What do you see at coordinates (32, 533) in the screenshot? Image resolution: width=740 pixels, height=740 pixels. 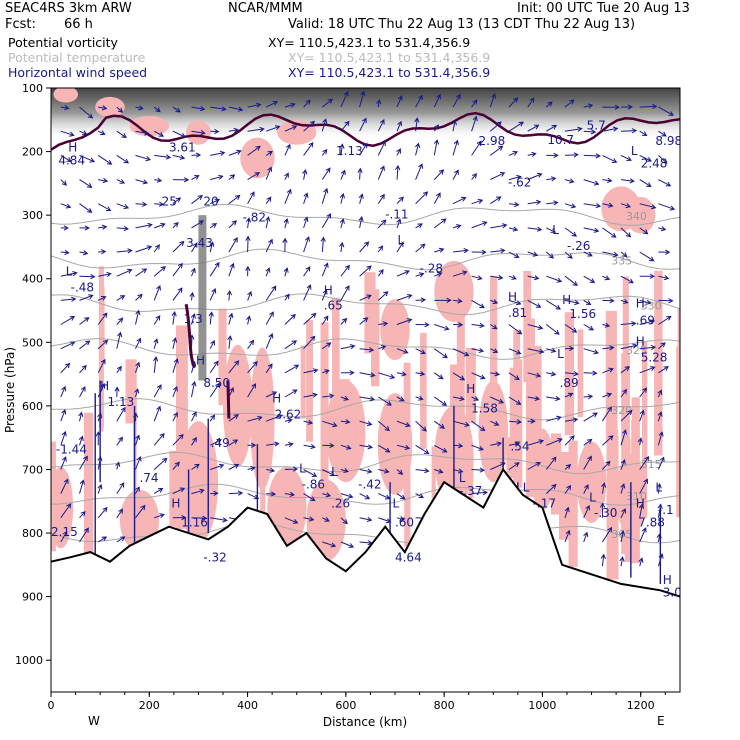 I see `y-tick-label: 800` at bounding box center [32, 533].